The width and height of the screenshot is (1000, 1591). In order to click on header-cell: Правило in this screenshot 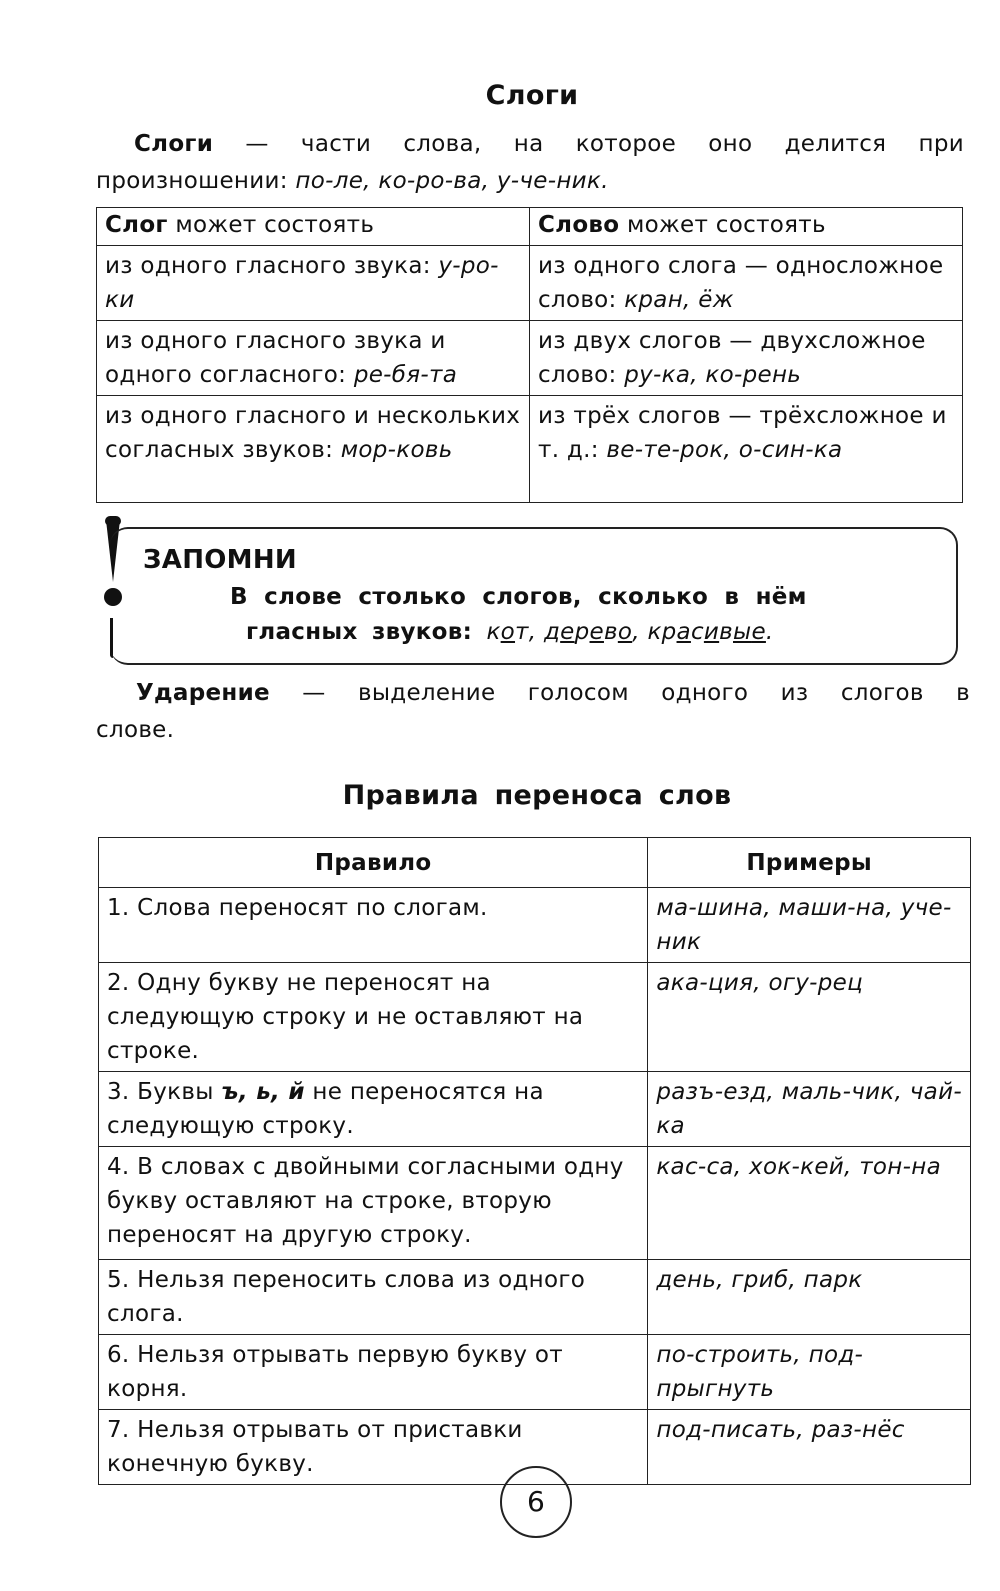, I will do `click(373, 862)`.